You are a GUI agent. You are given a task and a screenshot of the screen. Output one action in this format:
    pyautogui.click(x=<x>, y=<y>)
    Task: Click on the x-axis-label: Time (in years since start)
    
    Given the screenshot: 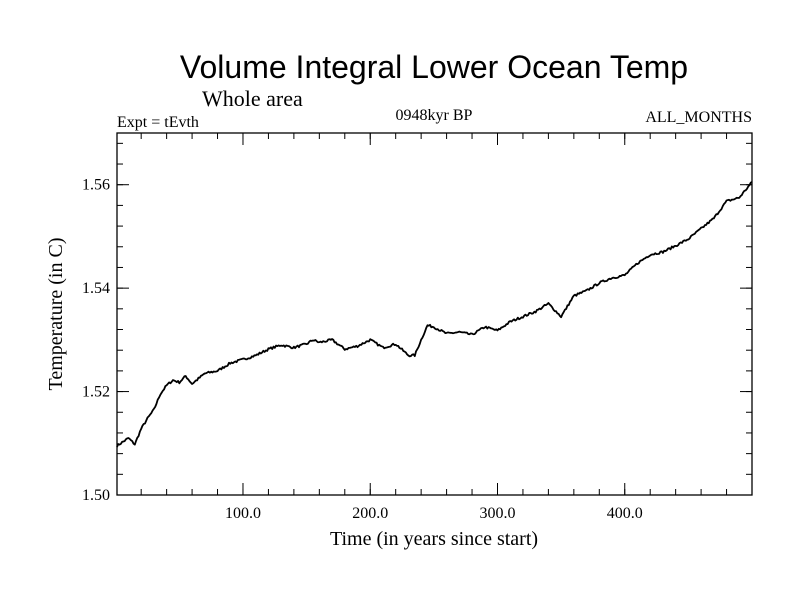 What is the action you would take?
    pyautogui.click(x=434, y=539)
    